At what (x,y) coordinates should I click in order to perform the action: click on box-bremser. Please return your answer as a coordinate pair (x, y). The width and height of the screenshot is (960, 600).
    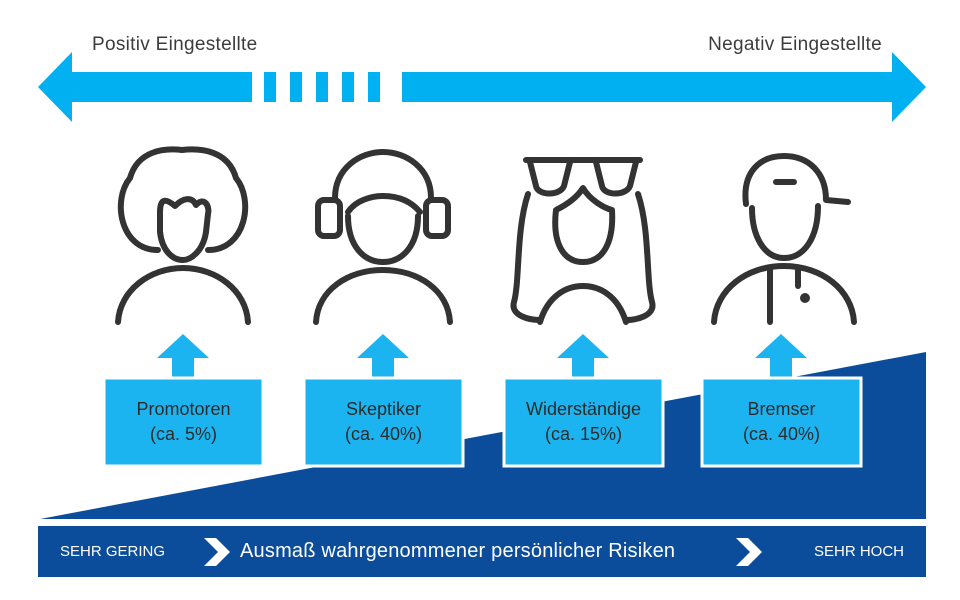
    Looking at the image, I should click on (781, 422).